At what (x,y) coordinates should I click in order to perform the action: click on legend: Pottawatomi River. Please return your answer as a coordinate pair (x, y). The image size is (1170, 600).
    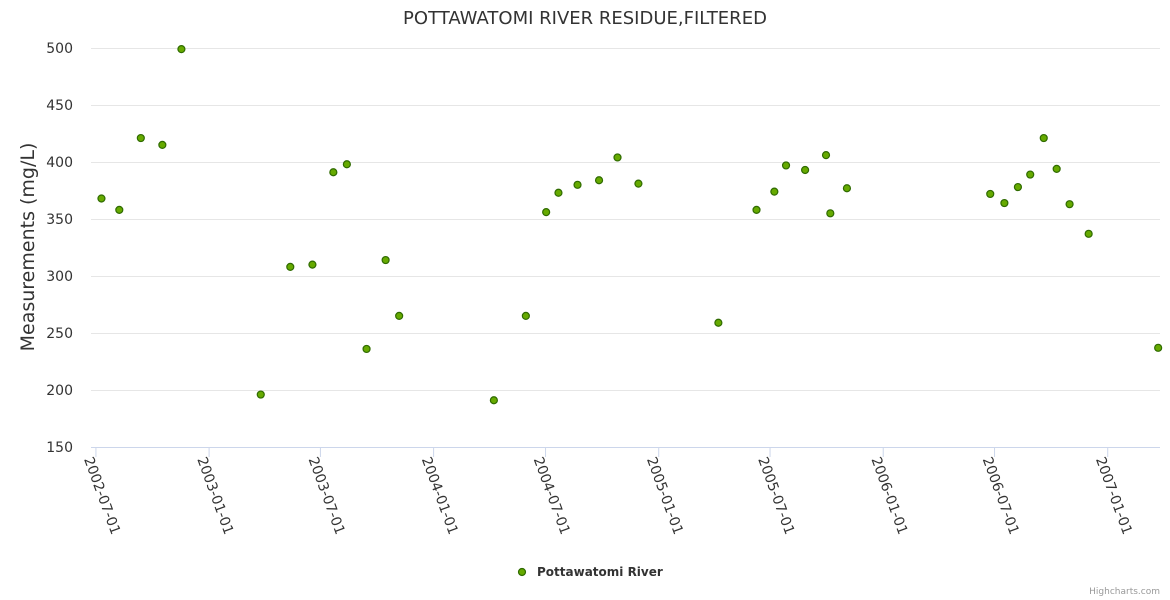
    Looking at the image, I should click on (590, 572).